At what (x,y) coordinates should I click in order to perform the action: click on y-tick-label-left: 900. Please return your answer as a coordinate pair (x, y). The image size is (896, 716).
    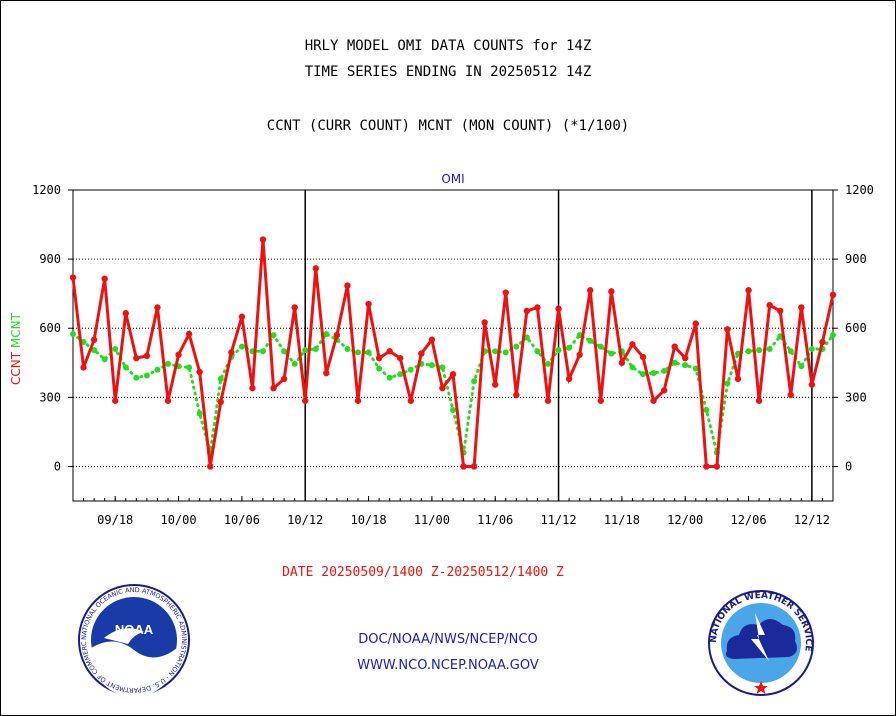
    Looking at the image, I should click on (50, 259).